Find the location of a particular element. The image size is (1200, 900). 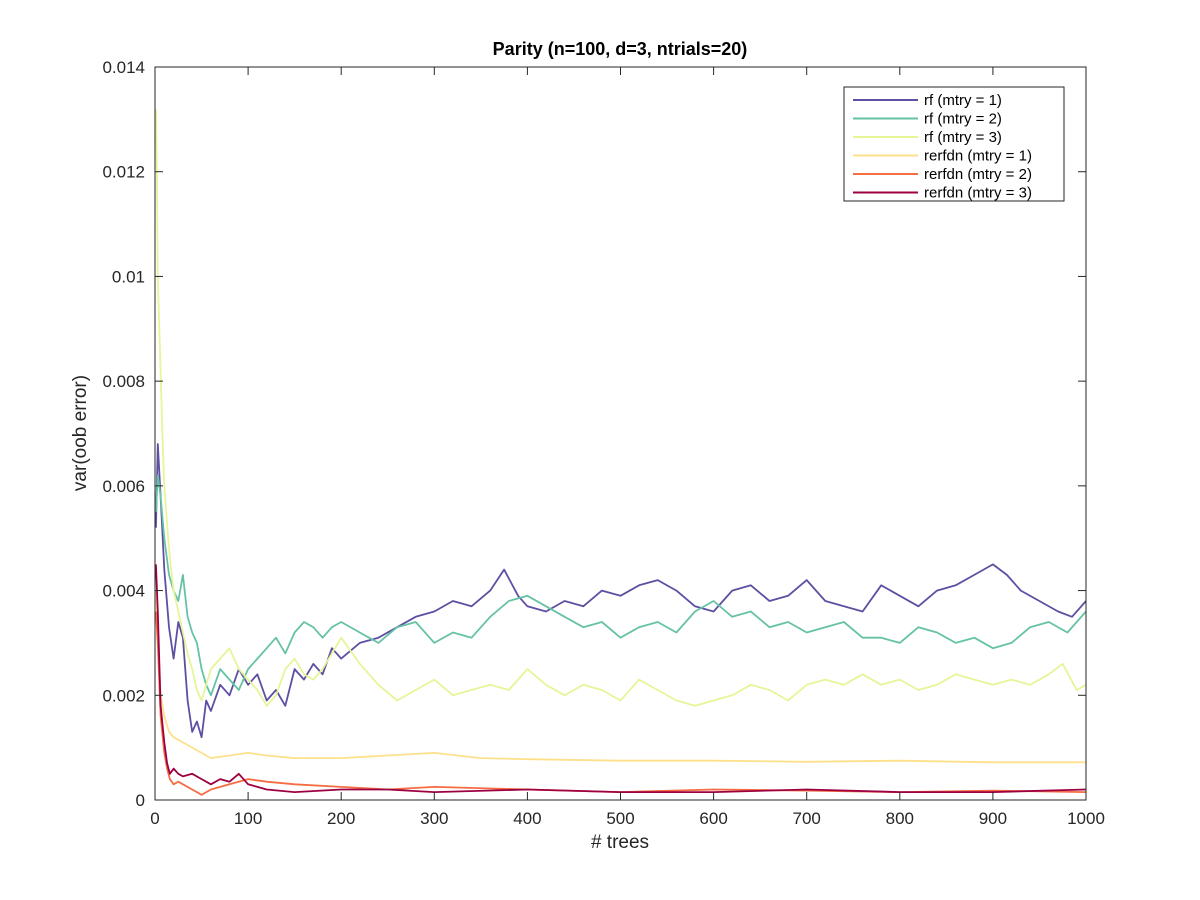

x-axis-label: # trees is located at coordinates (620, 842).